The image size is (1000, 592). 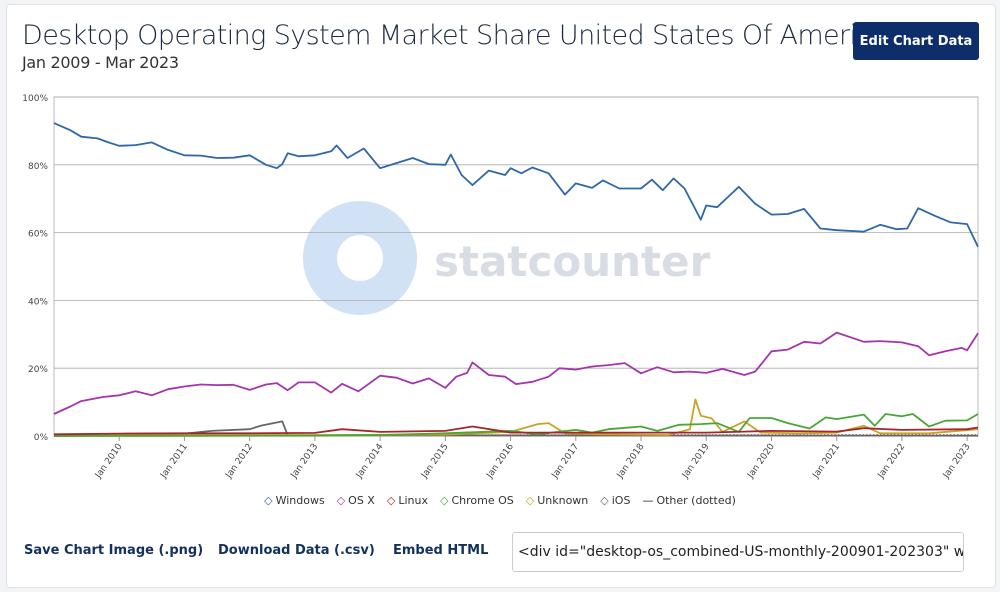 I want to click on series-line-os-x, so click(x=516, y=373).